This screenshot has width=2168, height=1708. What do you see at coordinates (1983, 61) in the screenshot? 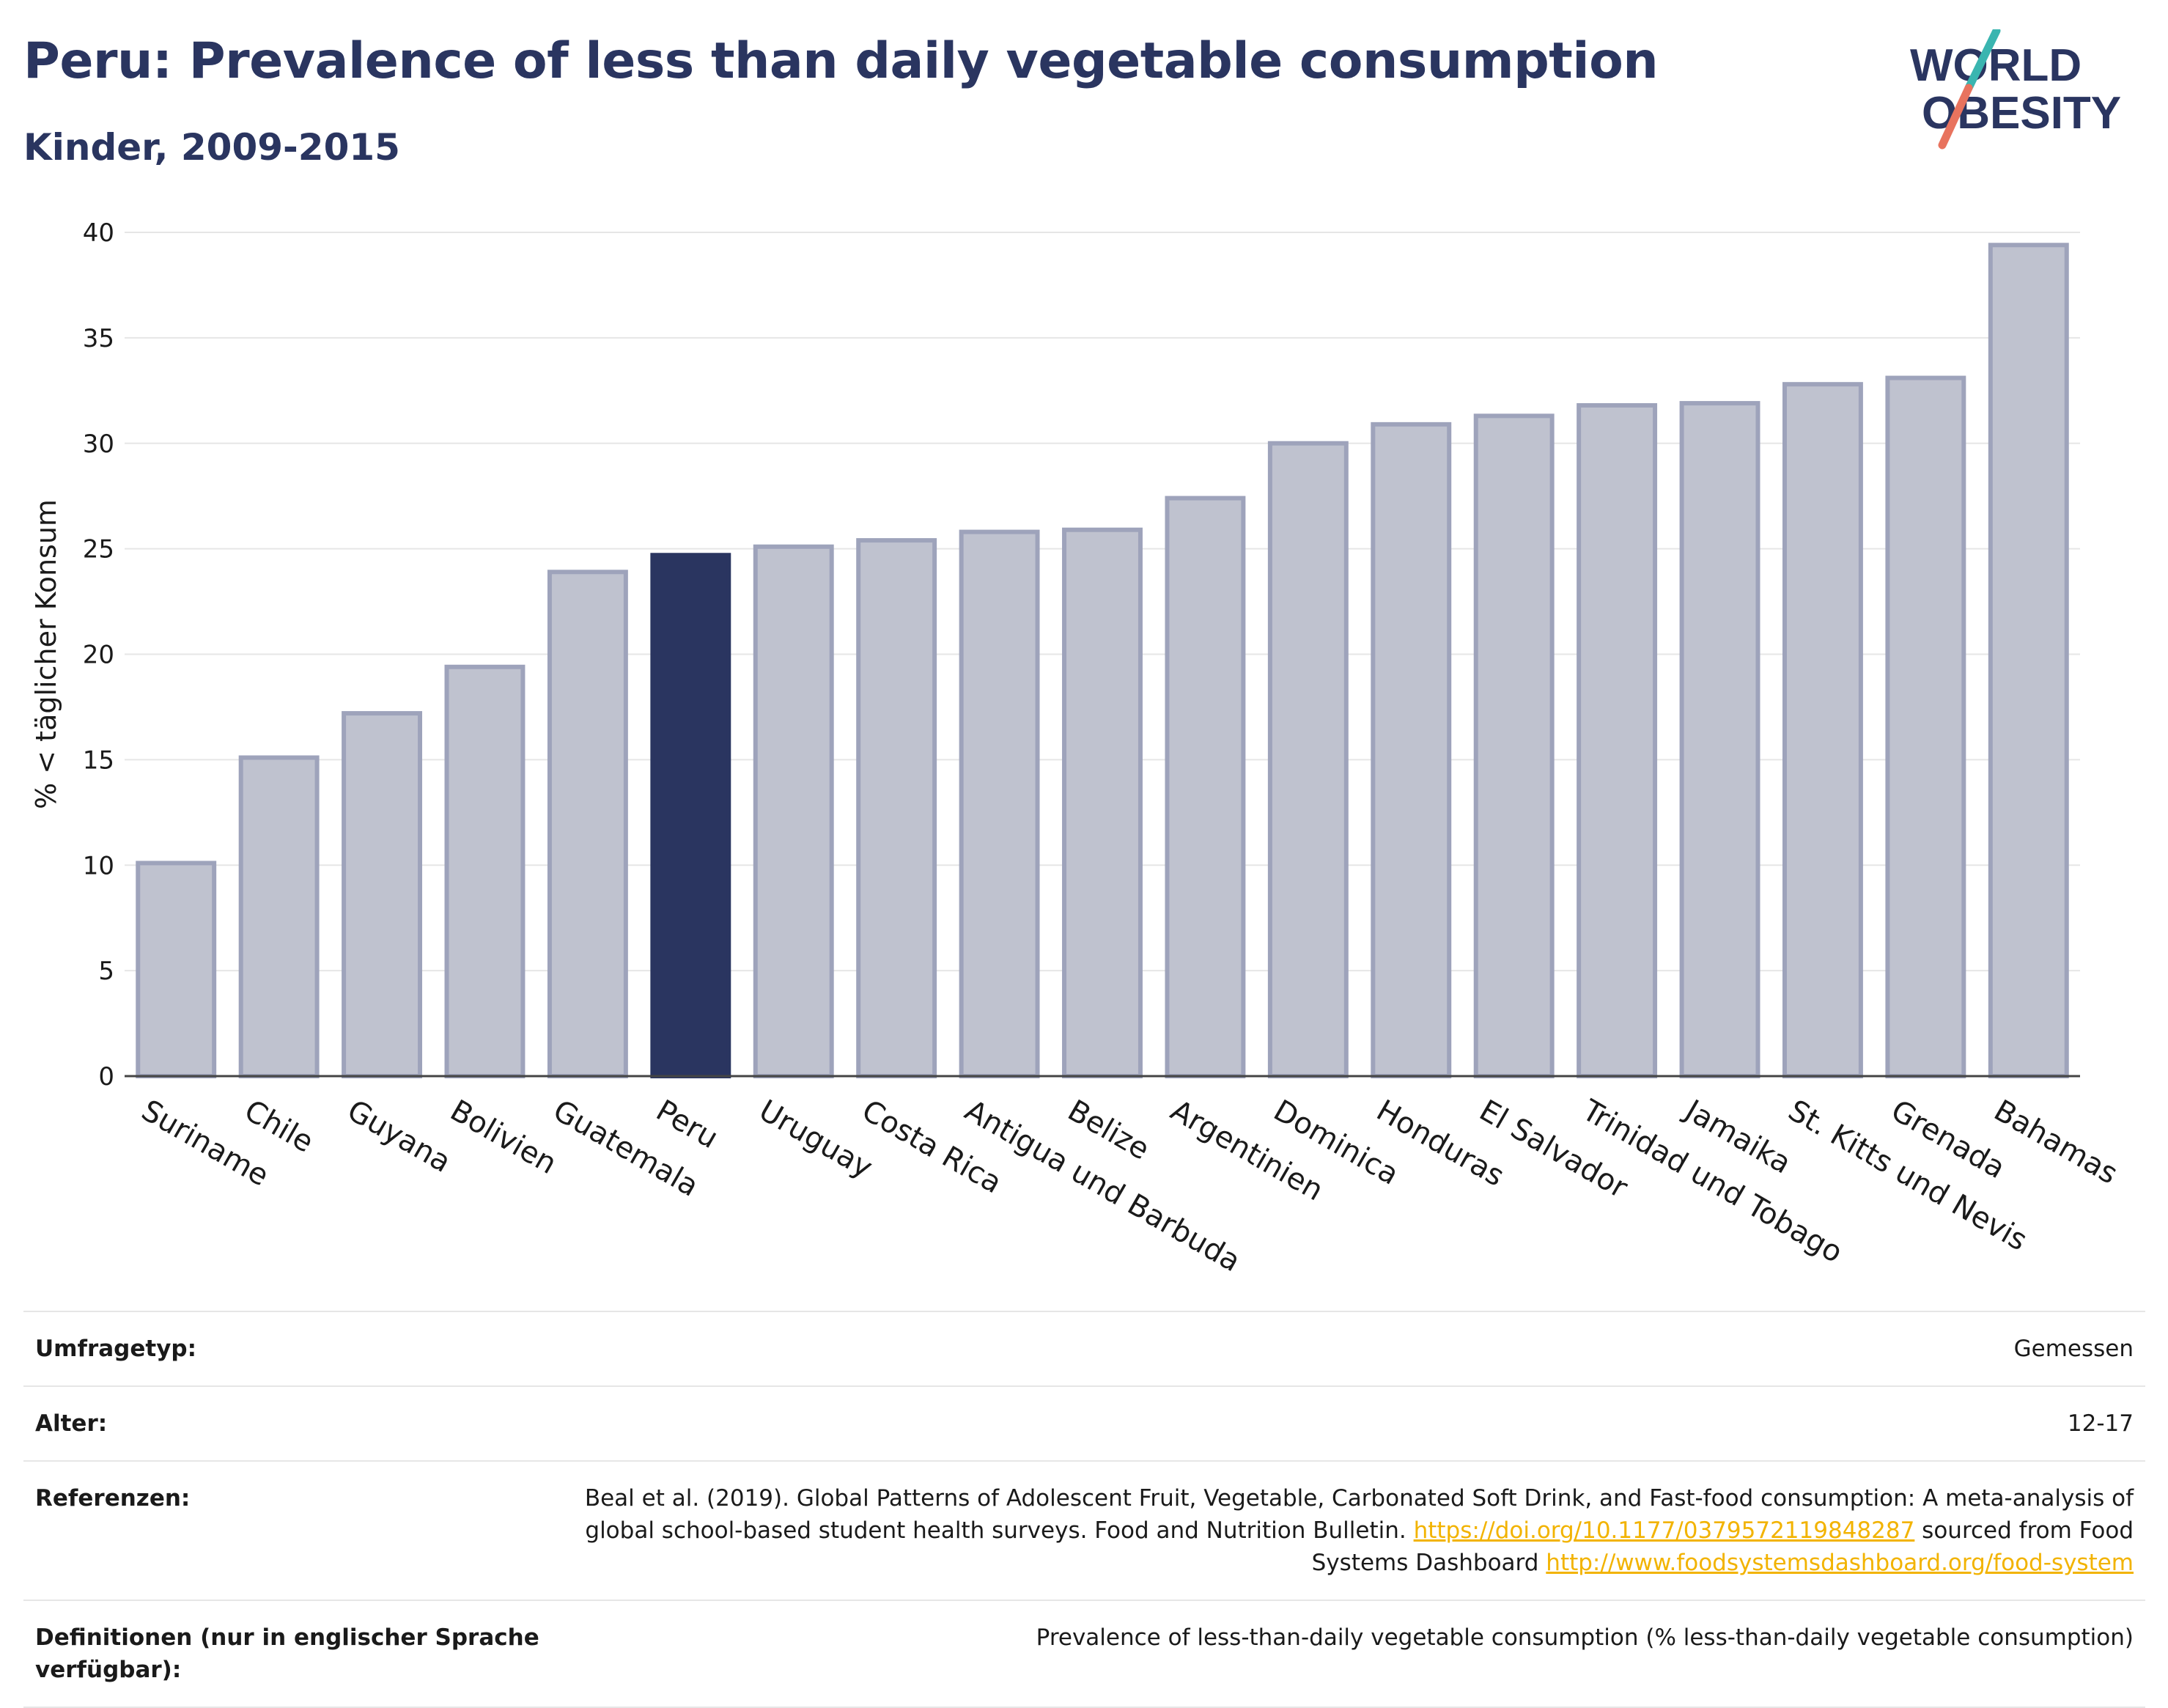
I see `logo-slash-top` at bounding box center [1983, 61].